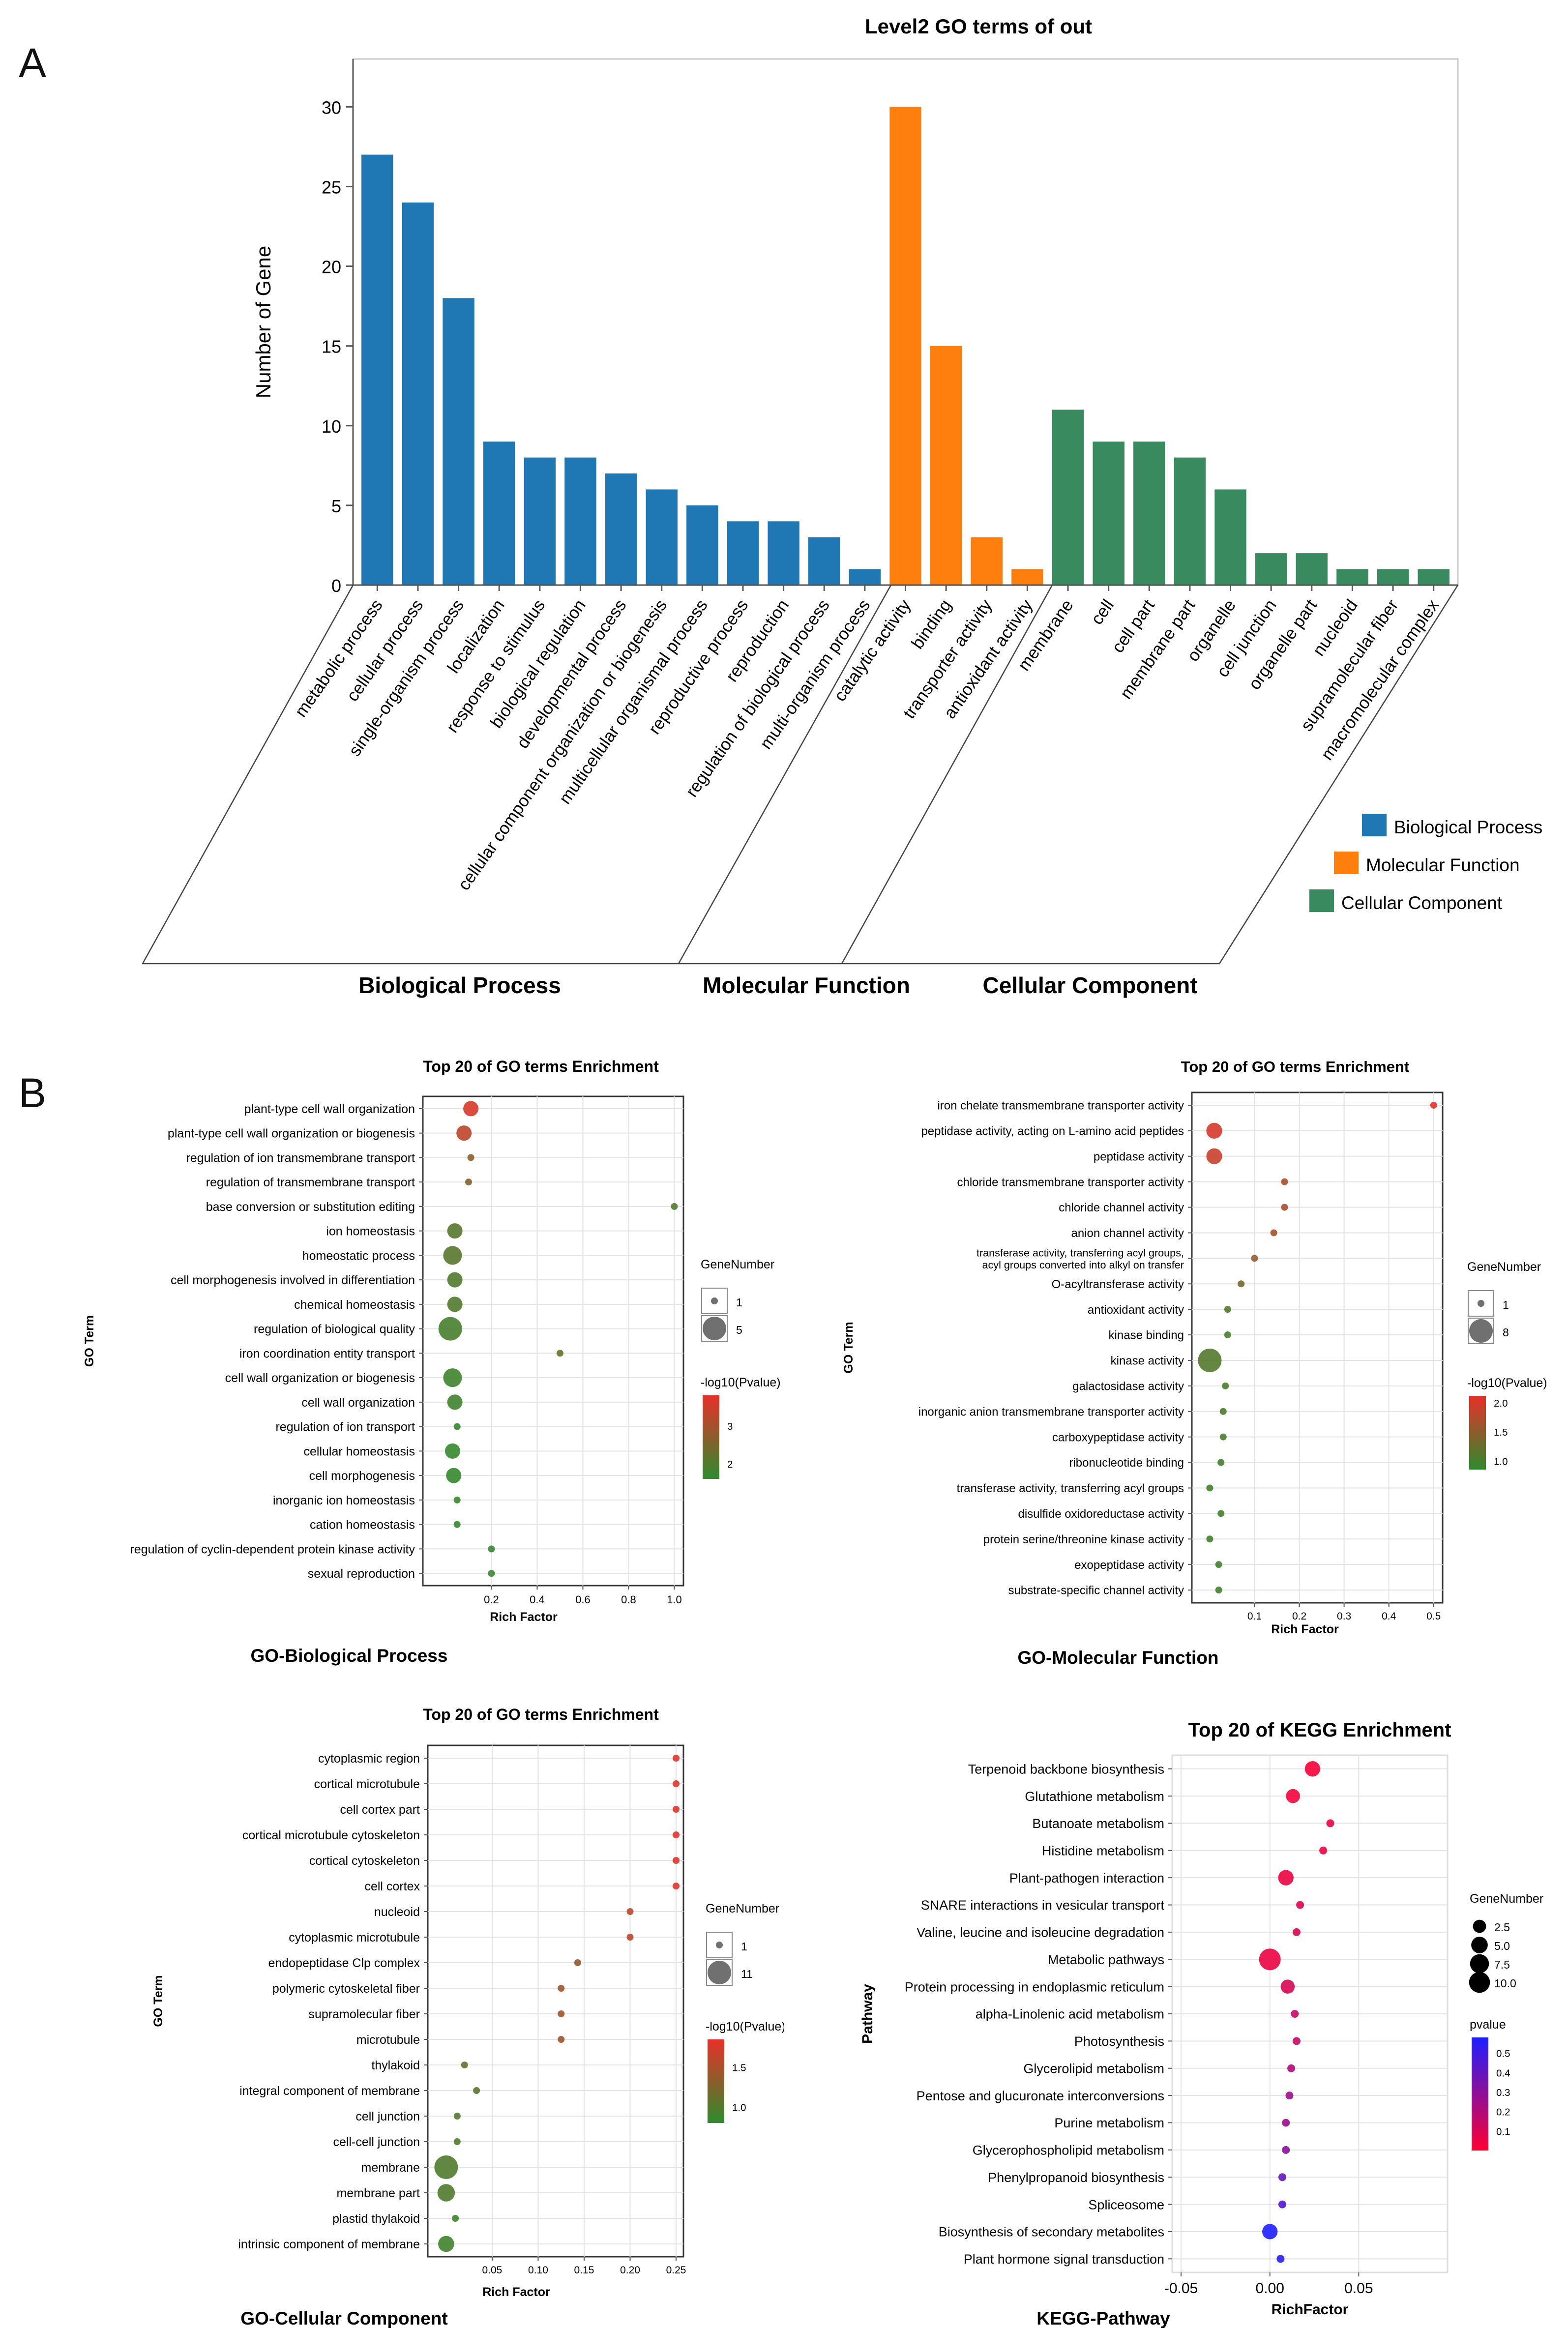 Image resolution: width=1568 pixels, height=2328 pixels. Describe the element at coordinates (327, 1353) in the screenshot. I see `term-label: iron coordination entity transport` at that location.